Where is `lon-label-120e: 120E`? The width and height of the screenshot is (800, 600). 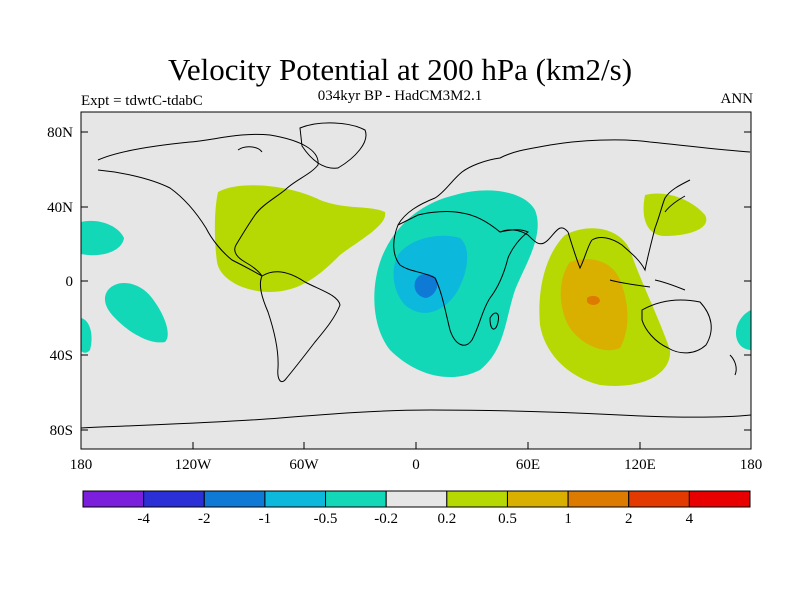 lon-label-120e: 120E is located at coordinates (640, 465).